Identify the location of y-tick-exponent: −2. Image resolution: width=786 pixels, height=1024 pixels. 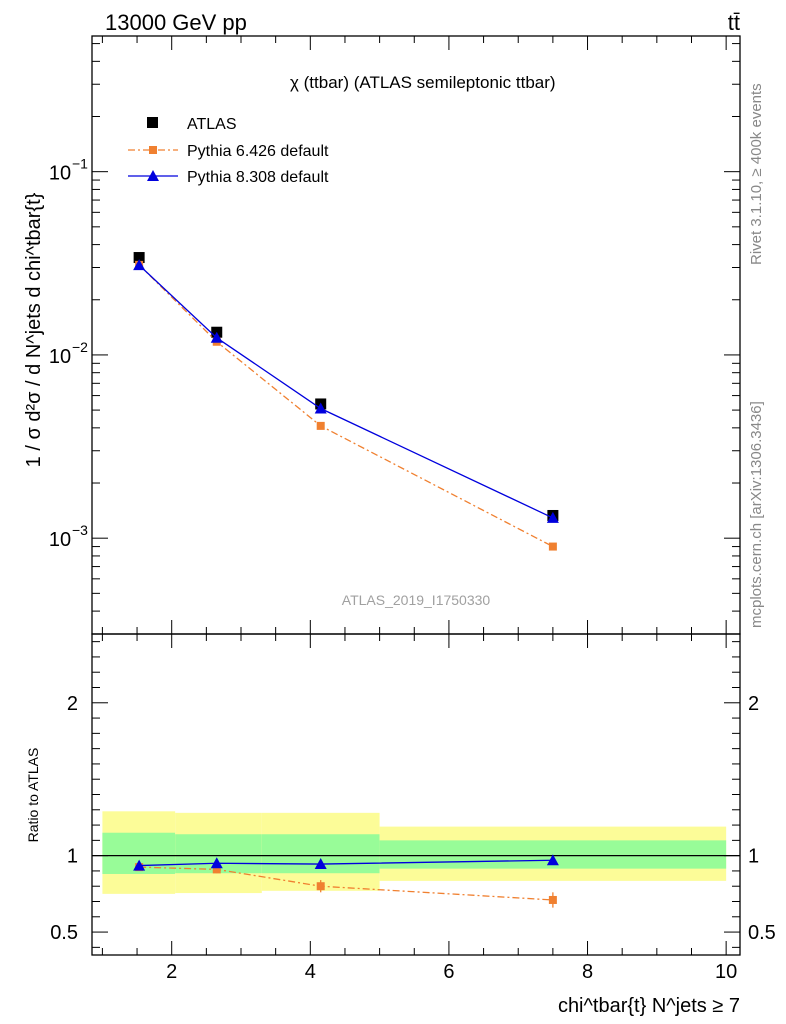
(80, 347).